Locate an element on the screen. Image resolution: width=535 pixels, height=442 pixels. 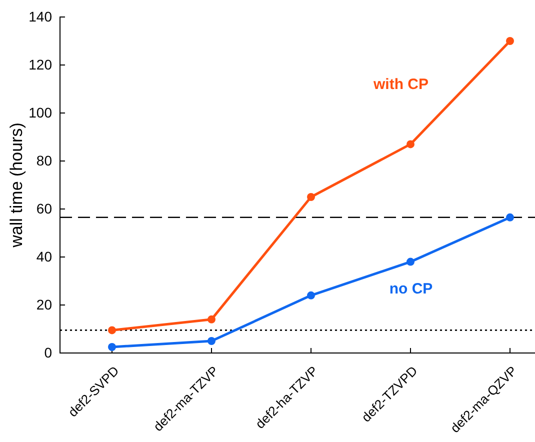
series-label: no CP is located at coordinates (411, 289).